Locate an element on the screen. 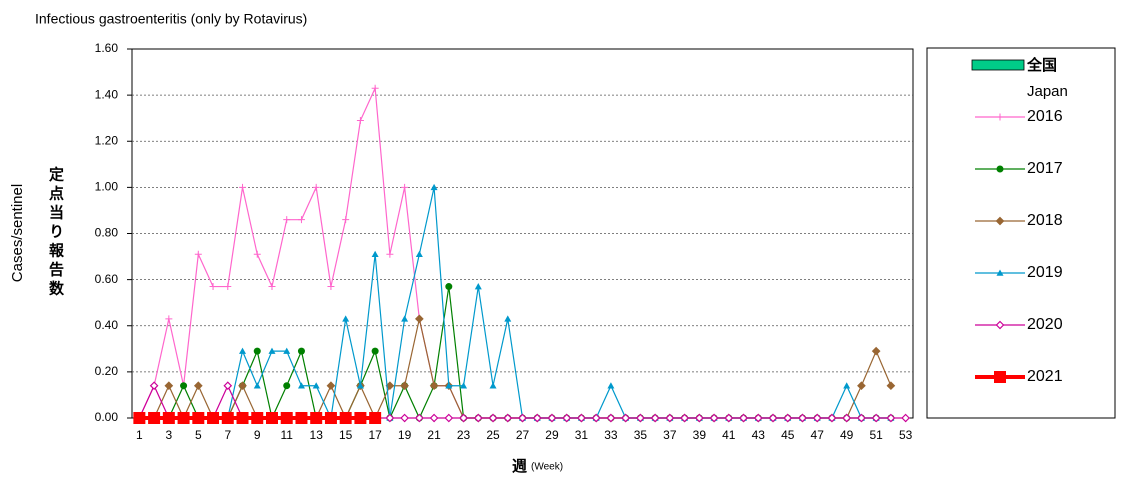  y-tick-label: 0.00 is located at coordinates (107, 417).